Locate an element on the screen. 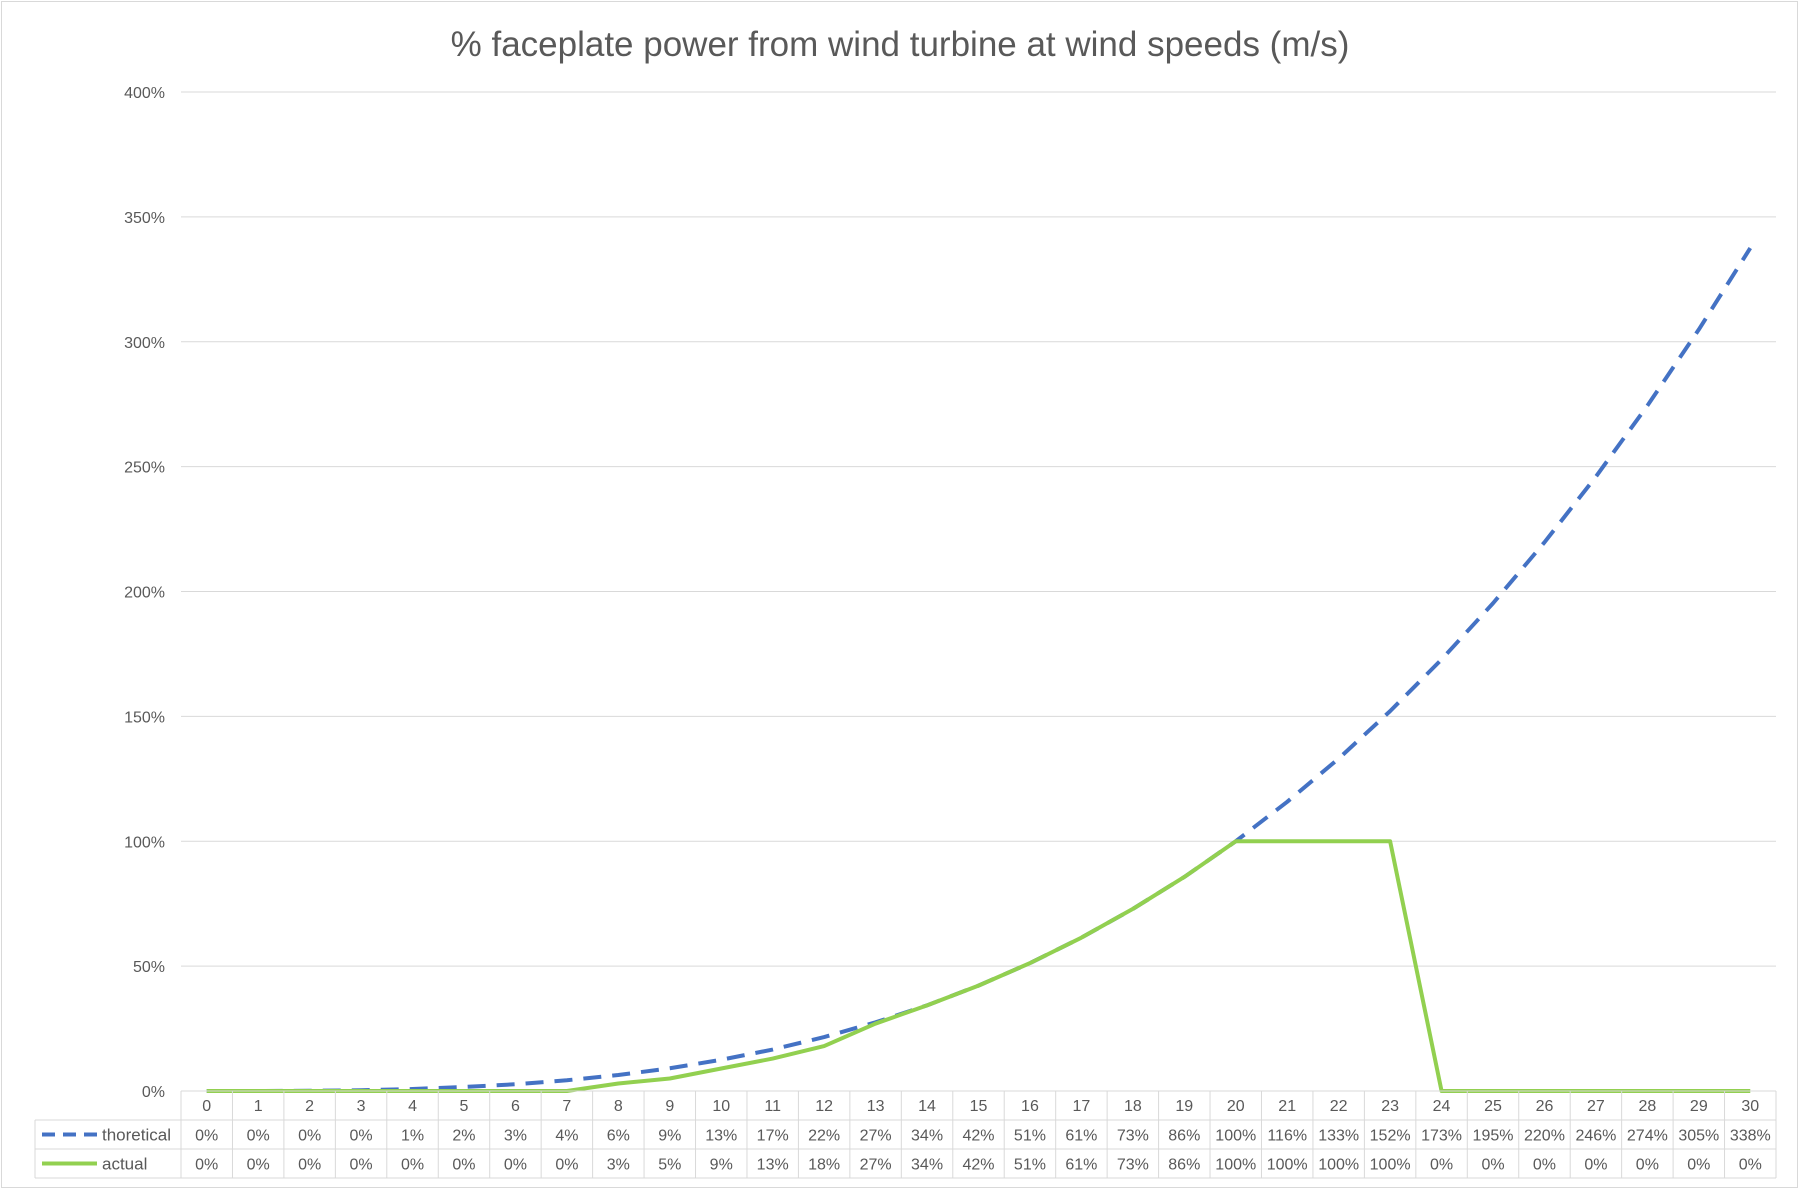 This screenshot has width=1801, height=1191. data-label-thoretical: 100% is located at coordinates (1235, 1136).